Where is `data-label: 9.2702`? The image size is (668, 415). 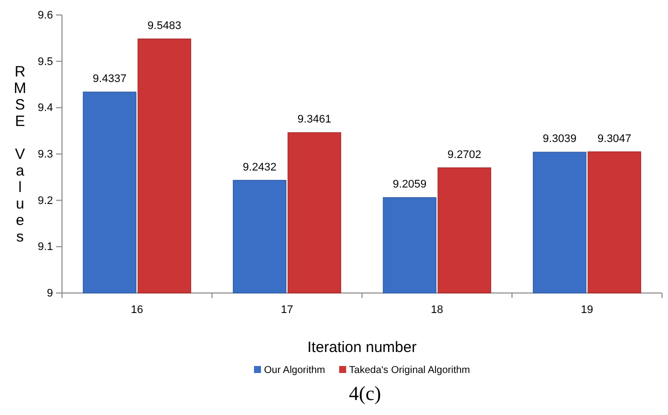
data-label: 9.2702 is located at coordinates (465, 154).